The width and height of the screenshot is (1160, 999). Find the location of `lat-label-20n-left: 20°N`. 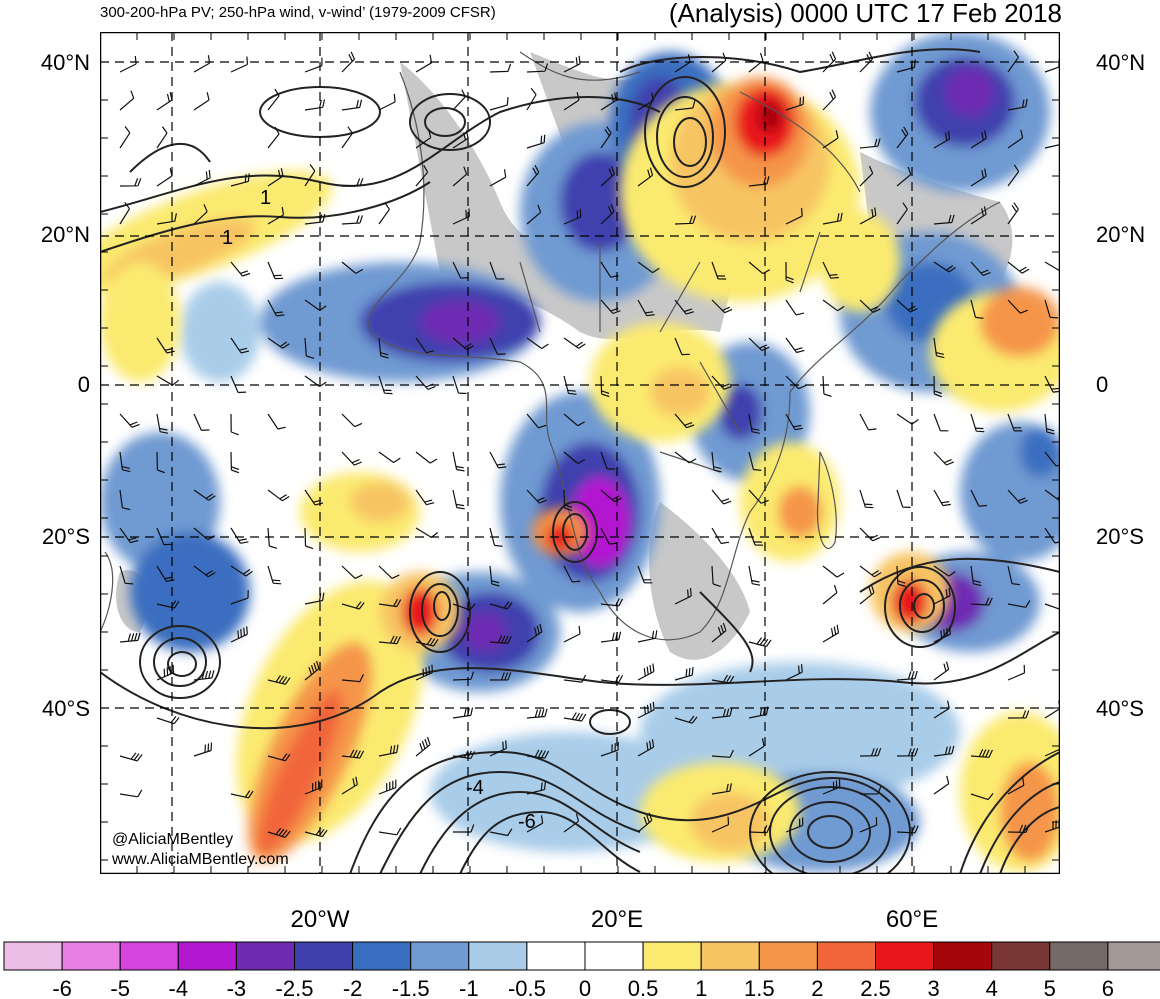

lat-label-20n-left: 20°N is located at coordinates (65, 234).